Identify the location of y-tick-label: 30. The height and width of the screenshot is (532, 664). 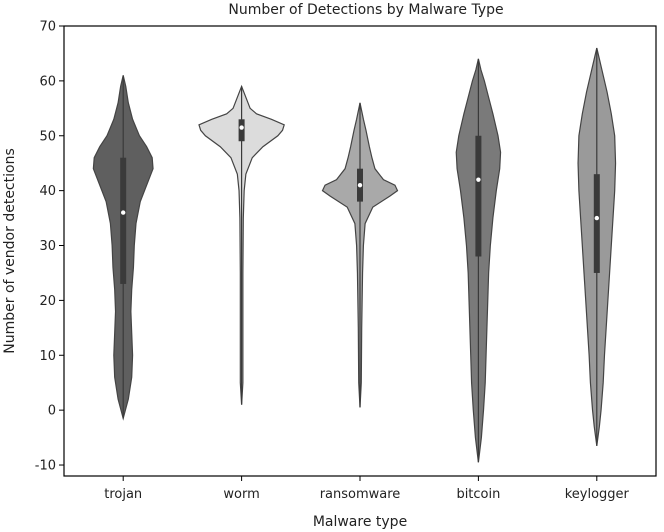
(47, 246).